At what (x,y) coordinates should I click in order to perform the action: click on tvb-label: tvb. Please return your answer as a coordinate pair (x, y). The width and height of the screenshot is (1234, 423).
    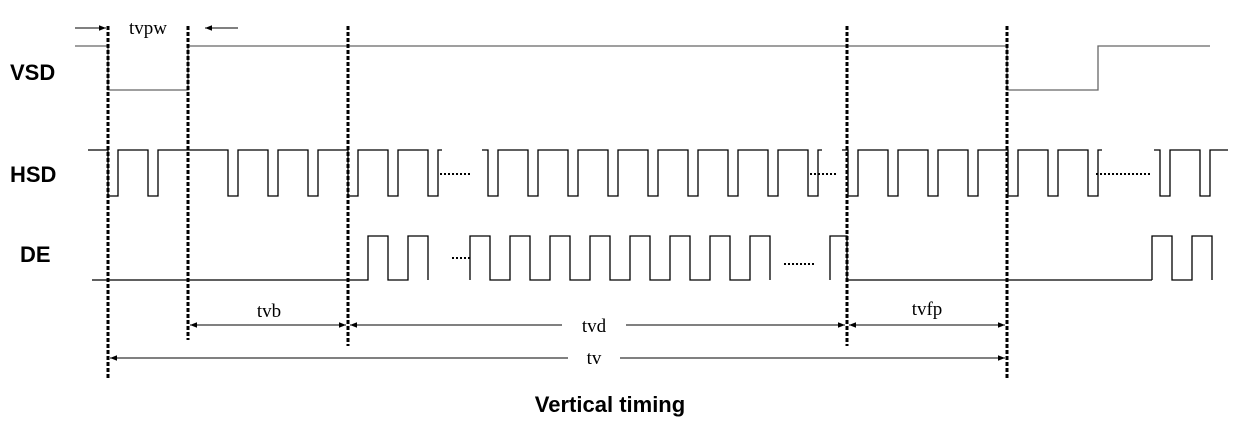
    Looking at the image, I should click on (269, 311).